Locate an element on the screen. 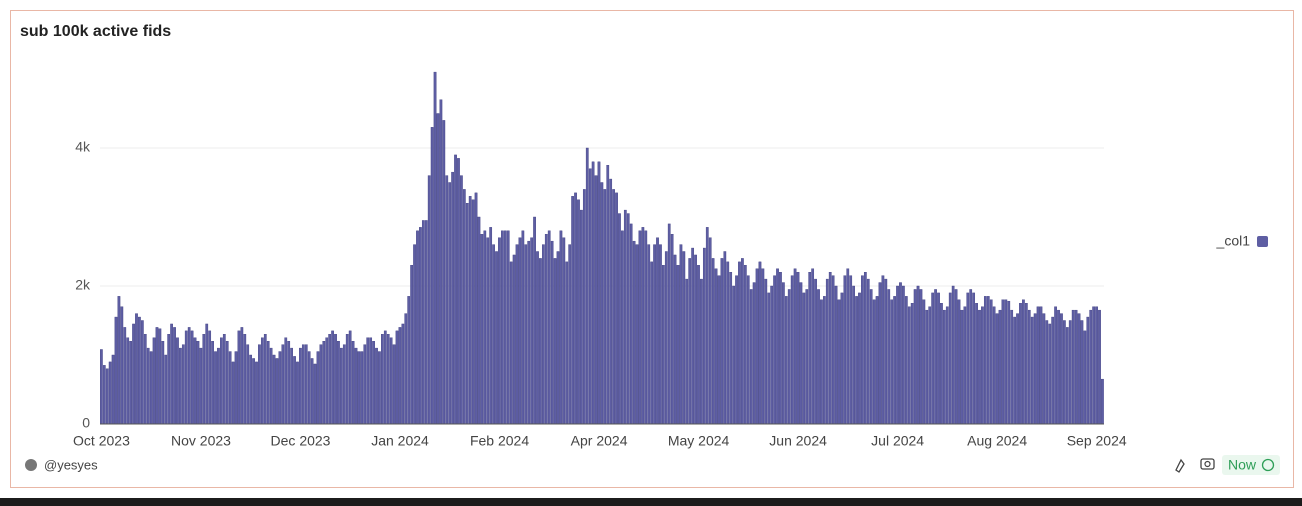 This screenshot has height=506, width=1302. y-tick-label: 2k is located at coordinates (83, 285).